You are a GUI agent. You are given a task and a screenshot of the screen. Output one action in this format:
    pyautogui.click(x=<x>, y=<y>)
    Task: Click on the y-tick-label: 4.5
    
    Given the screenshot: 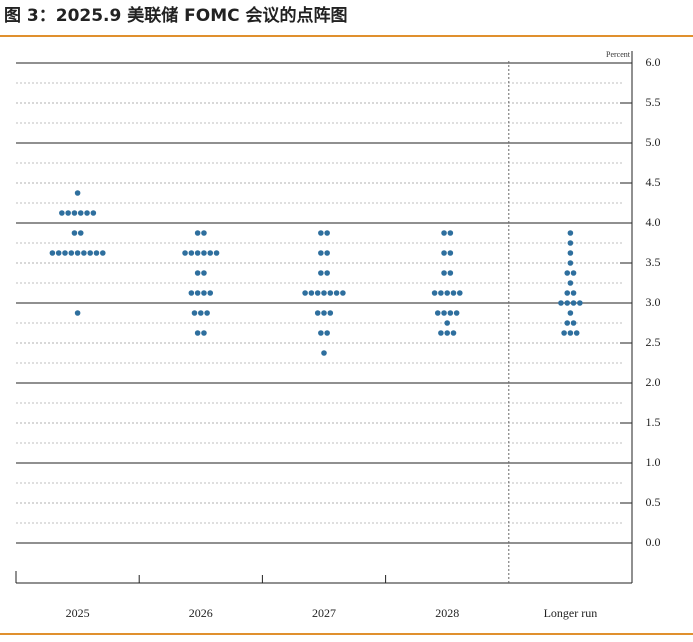 What is the action you would take?
    pyautogui.click(x=653, y=182)
    